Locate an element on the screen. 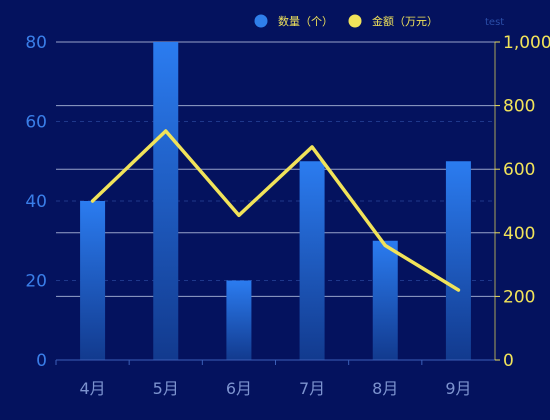 The image size is (550, 420). y-right-tick-label: 200 is located at coordinates (519, 297).